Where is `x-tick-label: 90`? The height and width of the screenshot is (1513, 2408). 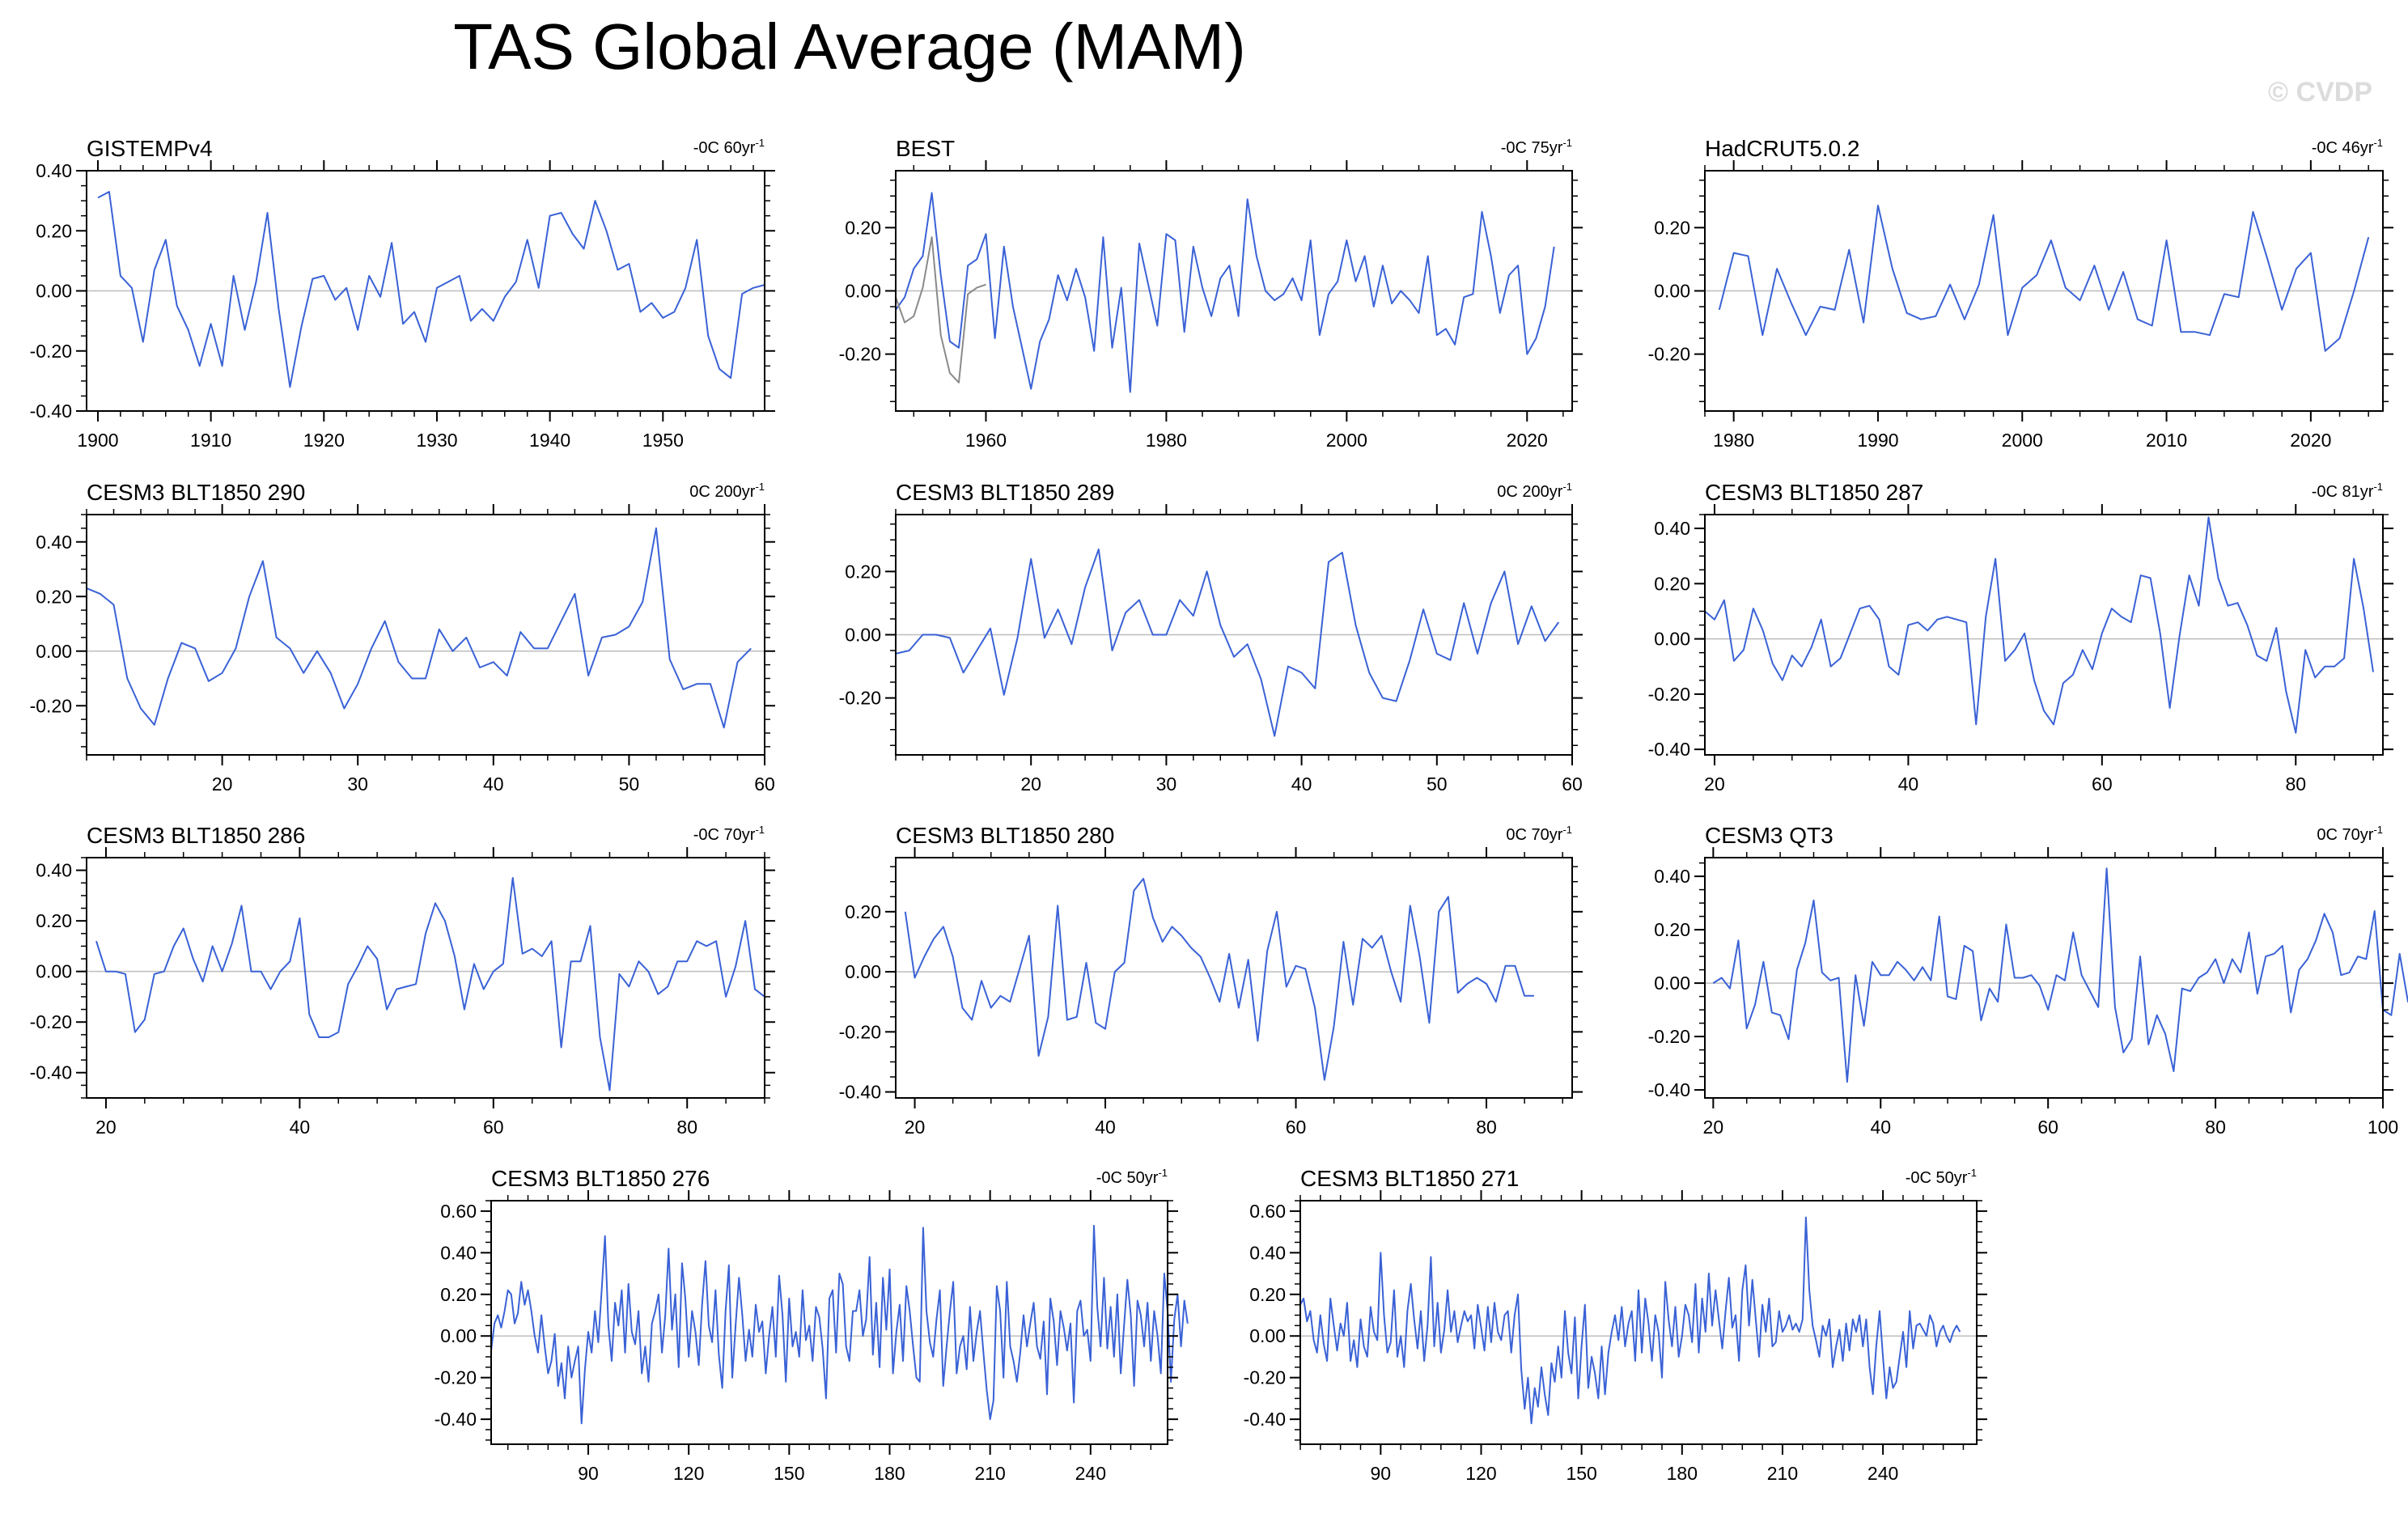
x-tick-label: 90 is located at coordinates (1381, 1473).